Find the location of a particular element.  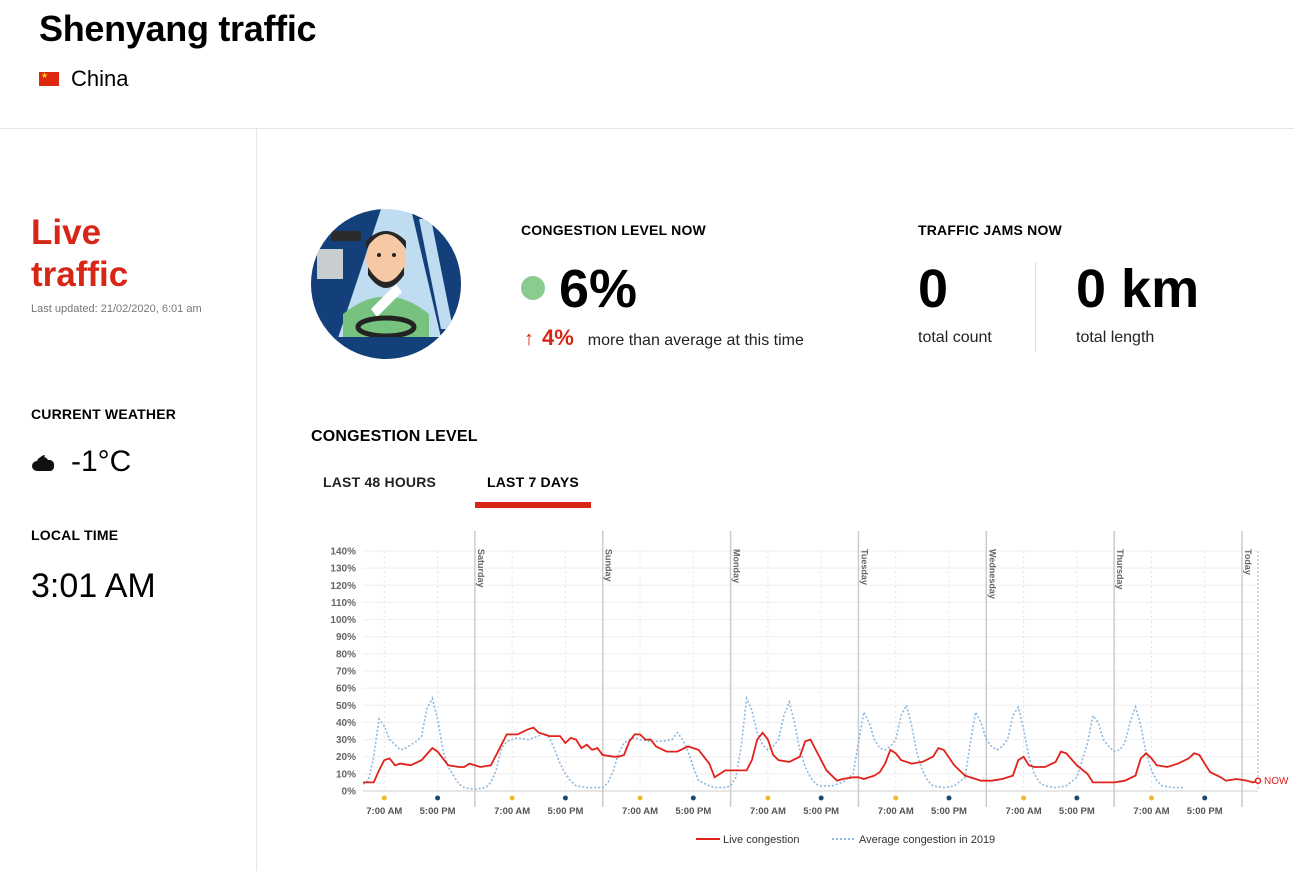

live-traffic-title: Live traffic is located at coordinates (80, 253).